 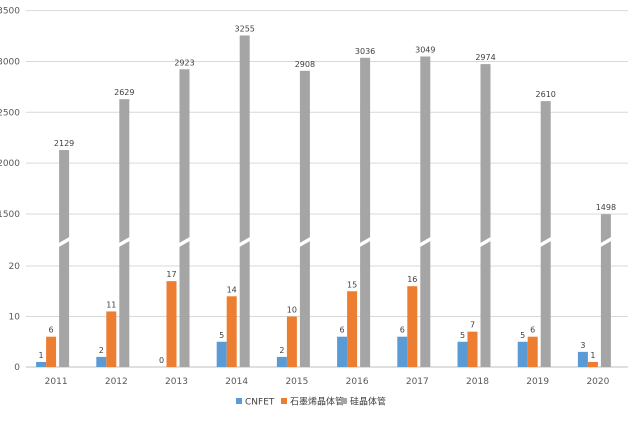 I want to click on legend: CNFET 石墨烯晶体管 硅晶体管, so click(x=311, y=402).